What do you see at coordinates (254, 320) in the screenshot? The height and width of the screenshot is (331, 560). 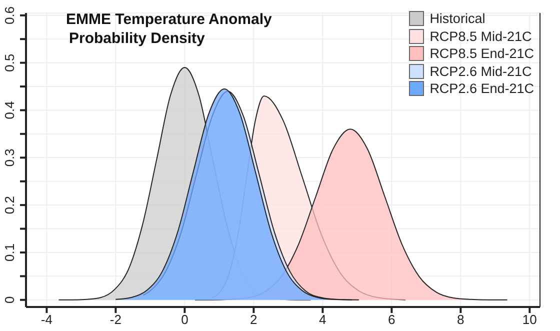 I see `x-tick-label: 2` at bounding box center [254, 320].